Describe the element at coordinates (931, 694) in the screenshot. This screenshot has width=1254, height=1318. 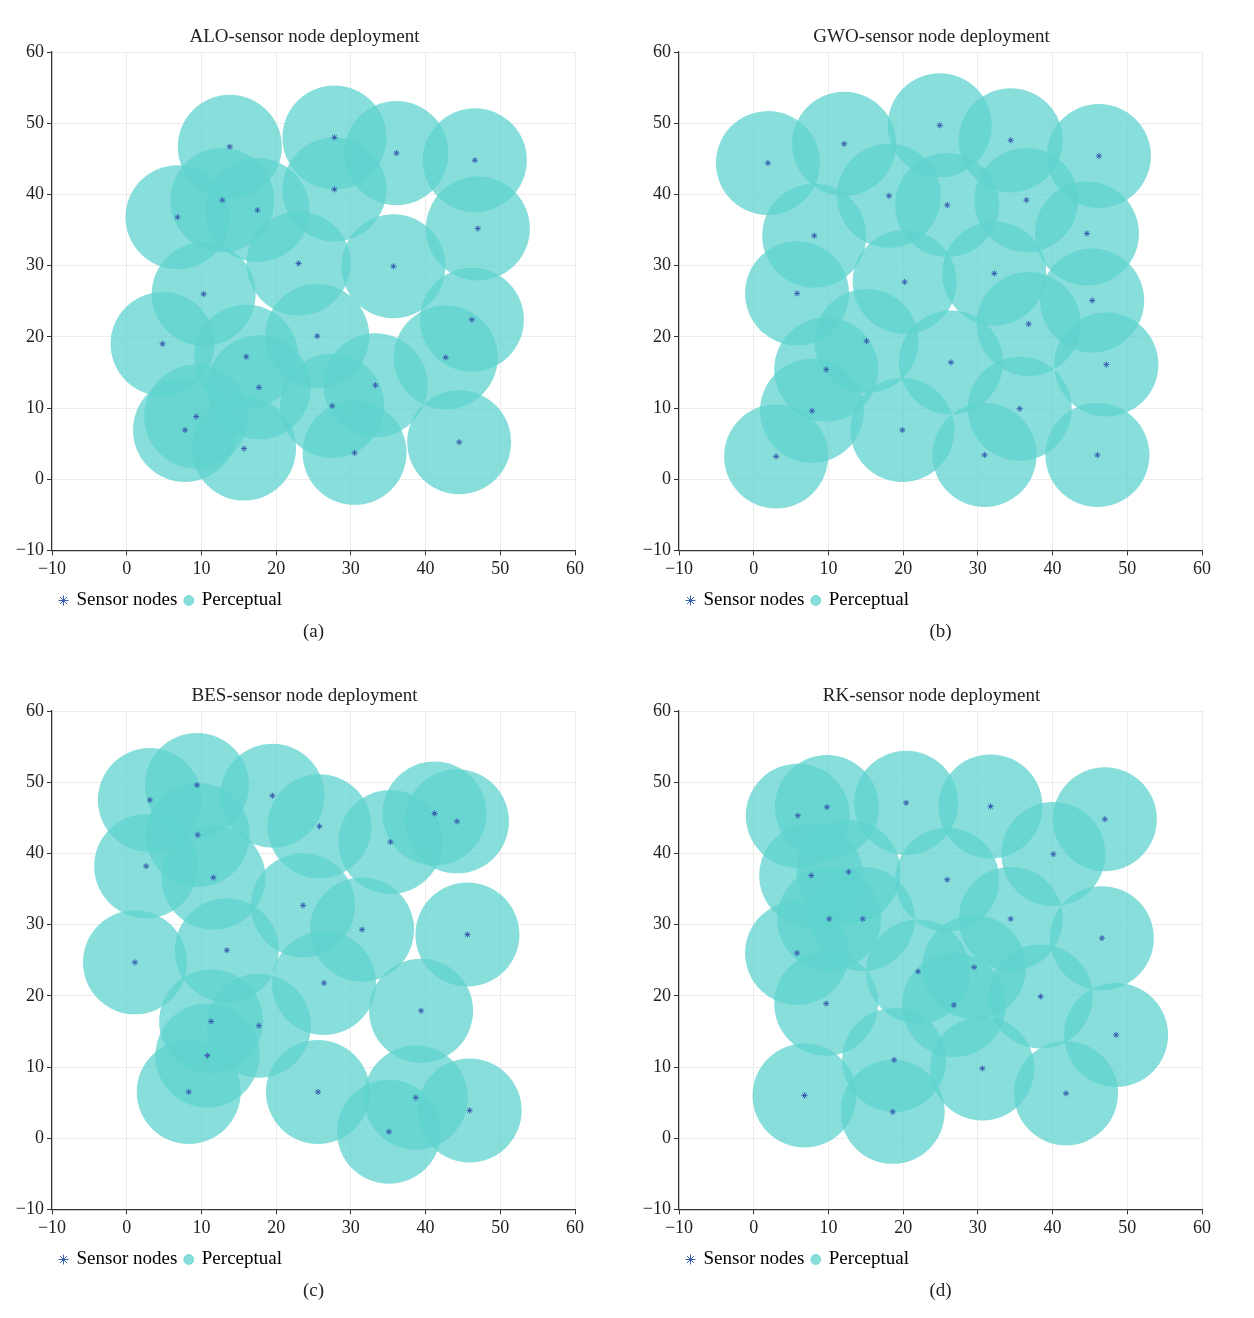
I see `chart-title: RK-sensor node deployment` at that location.